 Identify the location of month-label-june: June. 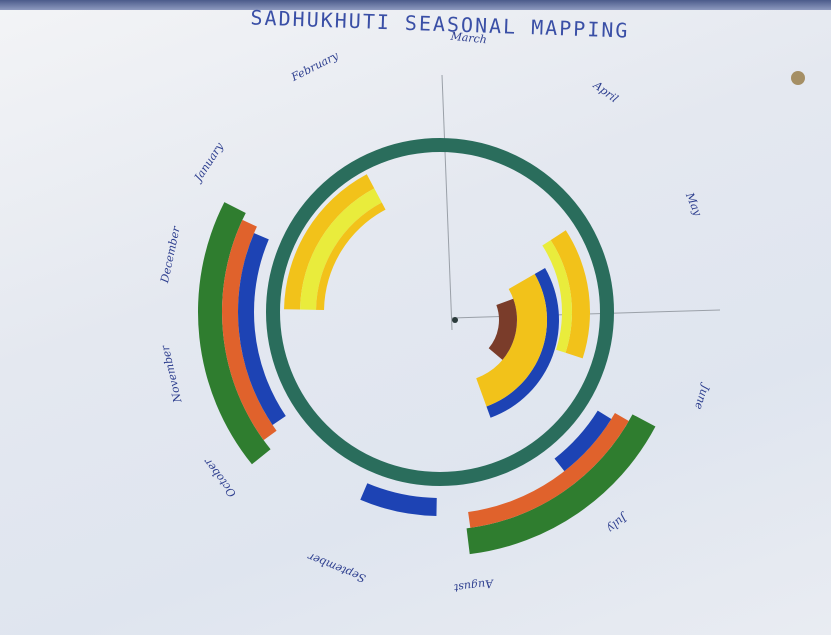
(702, 396).